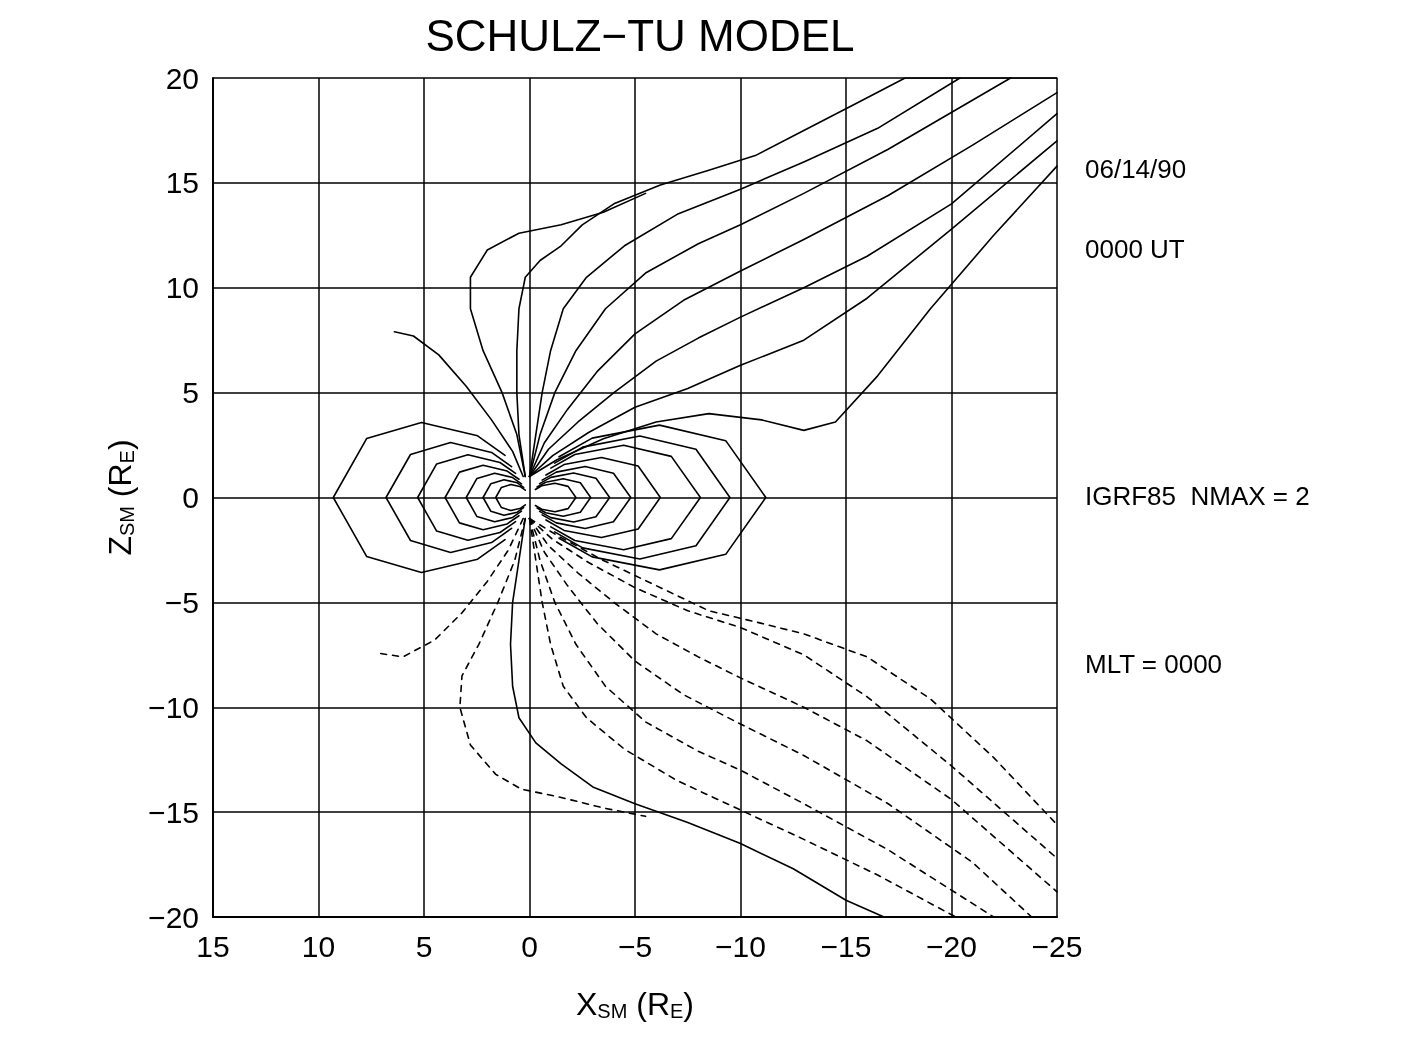  What do you see at coordinates (318, 946) in the screenshot?
I see `x-tick-label: 10` at bounding box center [318, 946].